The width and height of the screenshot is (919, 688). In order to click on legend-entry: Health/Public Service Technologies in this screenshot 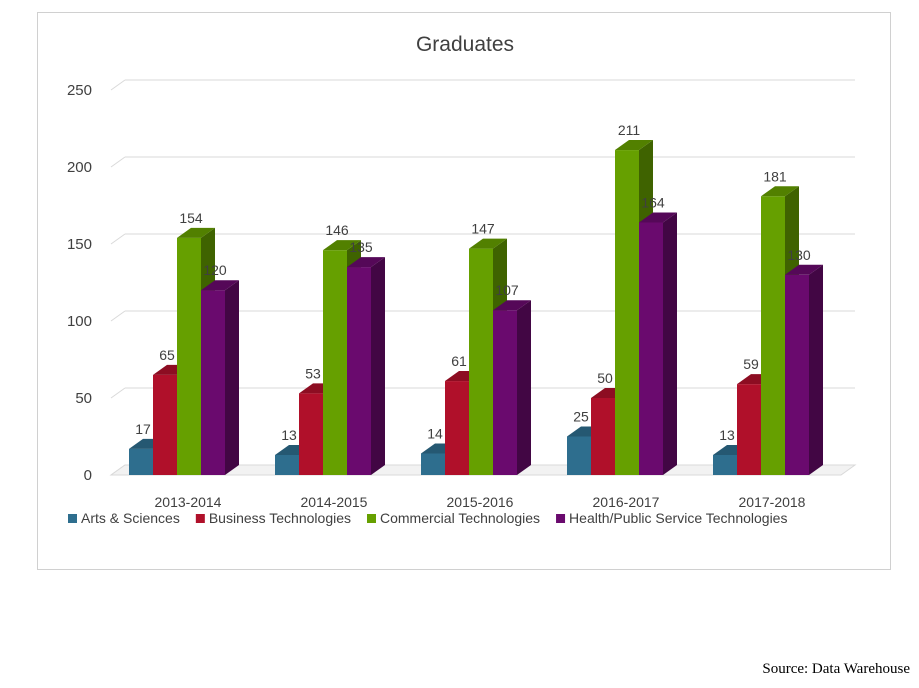, I will do `click(678, 518)`.